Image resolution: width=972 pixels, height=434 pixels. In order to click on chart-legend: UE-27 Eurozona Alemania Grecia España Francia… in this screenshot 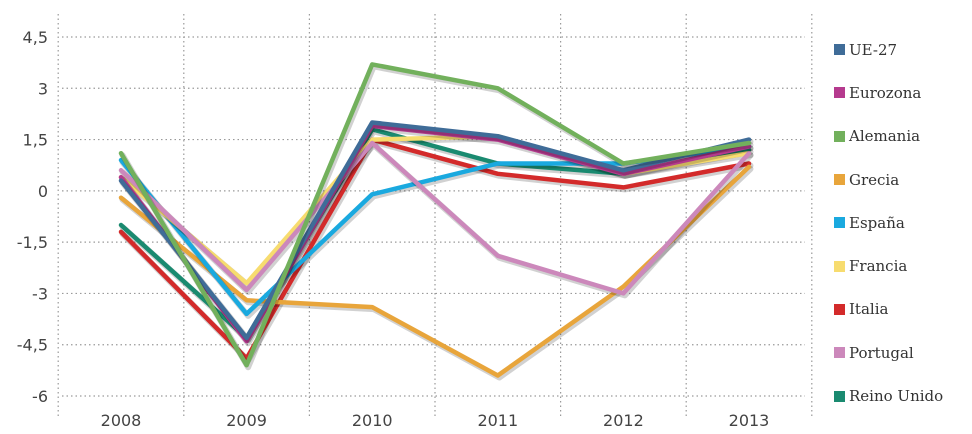, I will do `click(902, 223)`.